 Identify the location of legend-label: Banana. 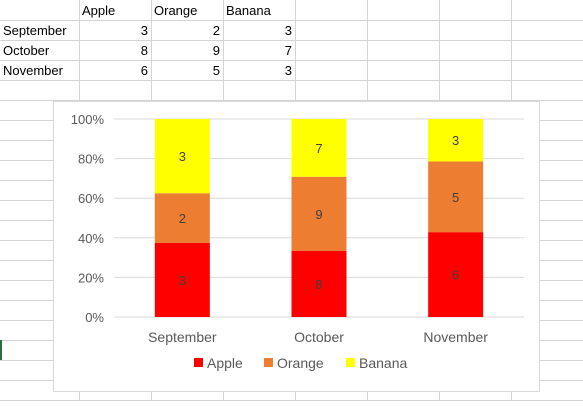
(383, 363).